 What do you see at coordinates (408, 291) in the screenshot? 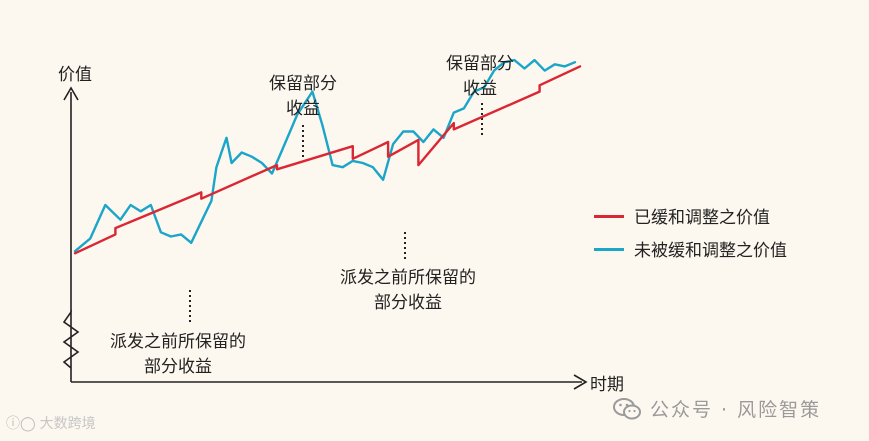
I see `annotation-distributed-earnings-2: 派发之前所保留的 部分收益` at bounding box center [408, 291].